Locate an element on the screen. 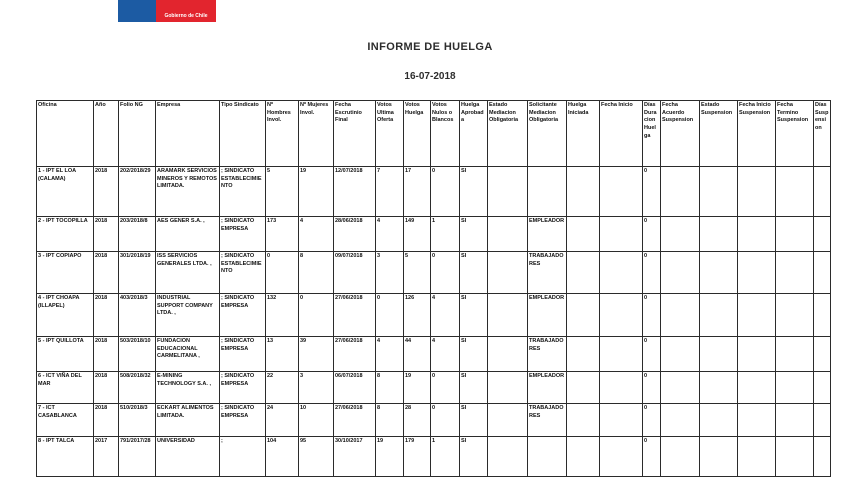 The height and width of the screenshot is (477, 860). table-cell: 10 is located at coordinates (316, 420).